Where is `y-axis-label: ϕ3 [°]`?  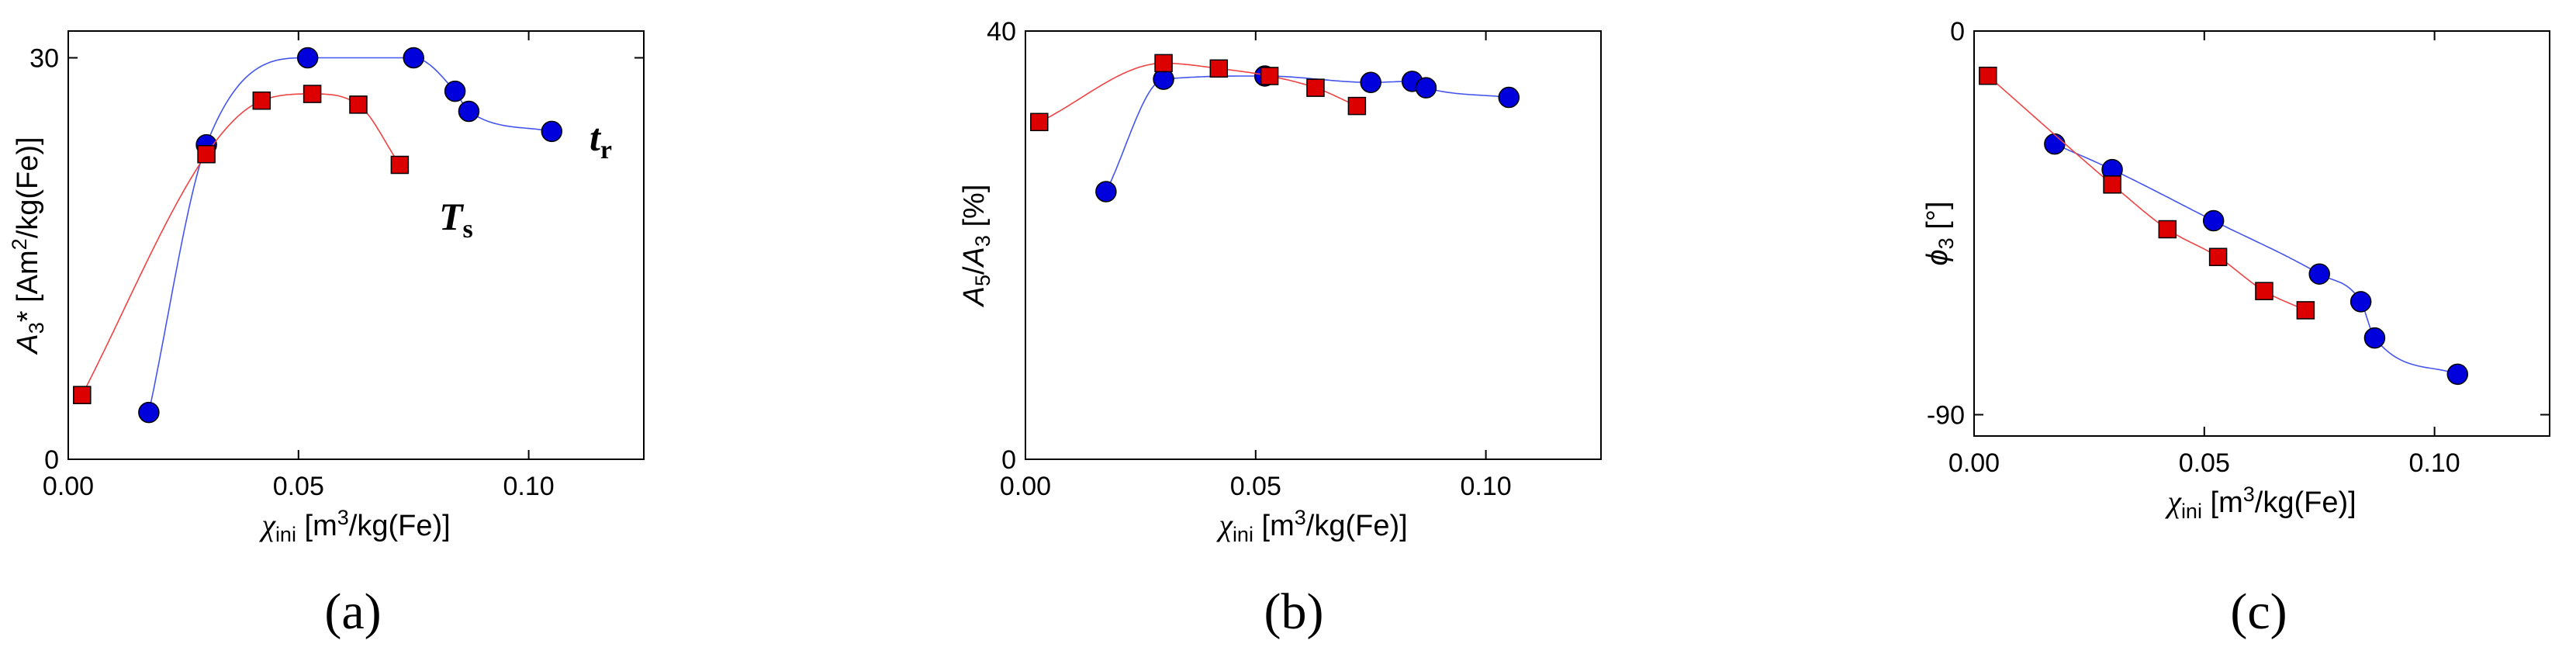
y-axis-label: ϕ3 [°] is located at coordinates (1939, 233).